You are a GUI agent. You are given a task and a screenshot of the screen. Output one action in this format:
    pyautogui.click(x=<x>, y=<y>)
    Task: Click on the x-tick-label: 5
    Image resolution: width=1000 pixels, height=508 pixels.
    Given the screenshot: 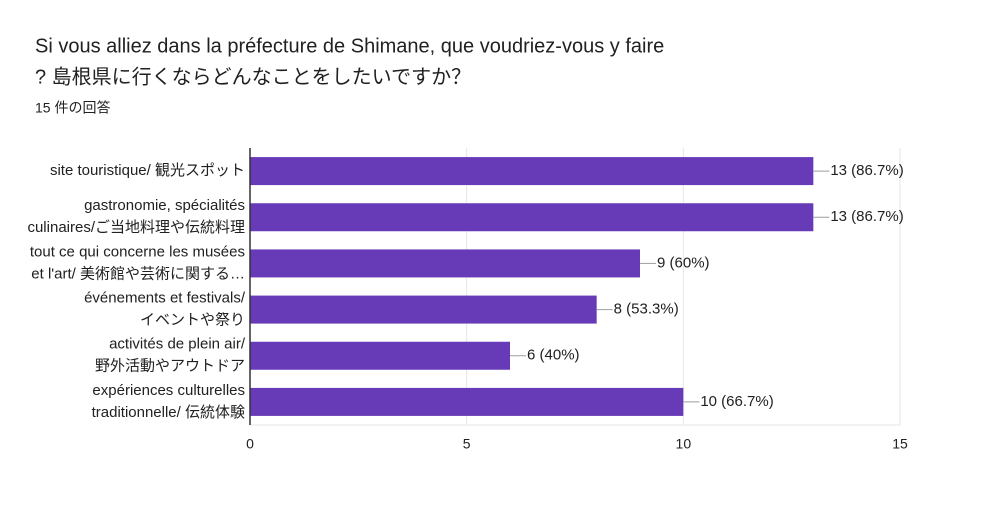 What is the action you would take?
    pyautogui.click(x=467, y=444)
    